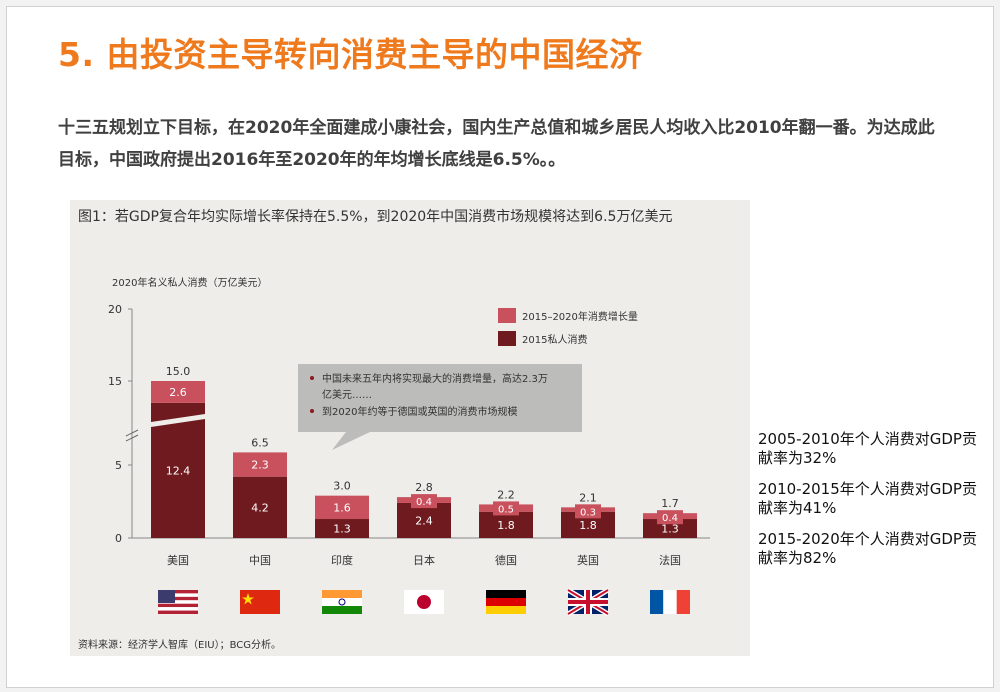  What do you see at coordinates (180, 645) in the screenshot?
I see `figure-source: 资料来源：经济学人智库（EIU）；BCG分析。` at bounding box center [180, 645].